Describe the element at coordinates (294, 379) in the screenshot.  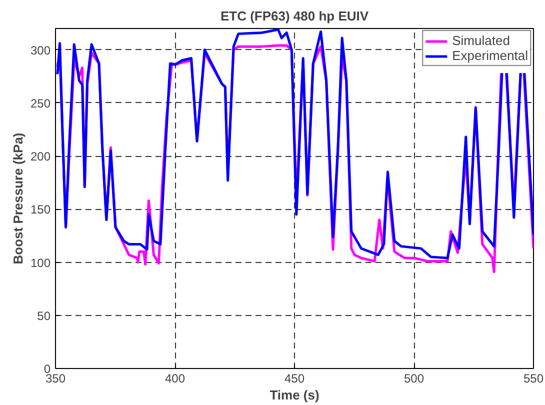
I see `x-tick-label: 450` at that location.